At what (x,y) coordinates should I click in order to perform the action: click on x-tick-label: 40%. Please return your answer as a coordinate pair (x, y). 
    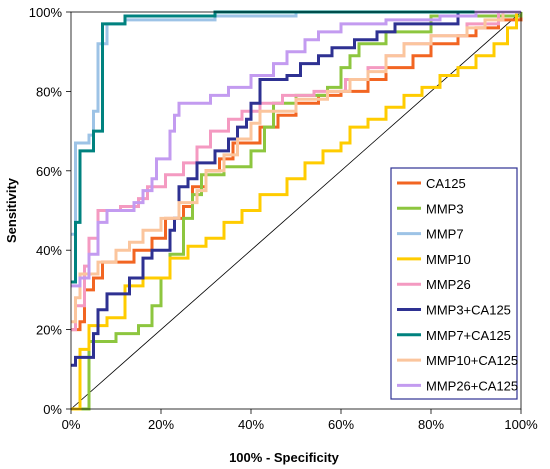
    Looking at the image, I should click on (251, 424).